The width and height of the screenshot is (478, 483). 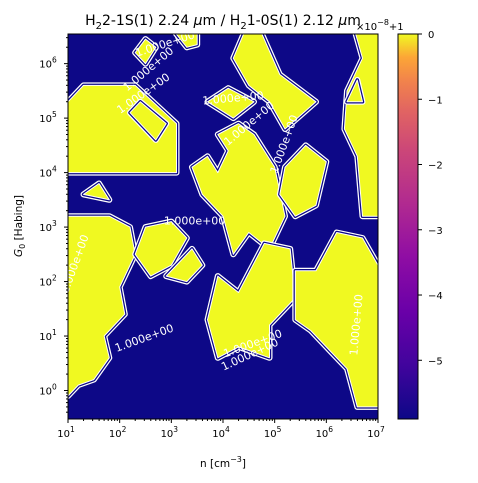 What do you see at coordinates (48, 226) in the screenshot?
I see `y-tick-label: 10³` at bounding box center [48, 226].